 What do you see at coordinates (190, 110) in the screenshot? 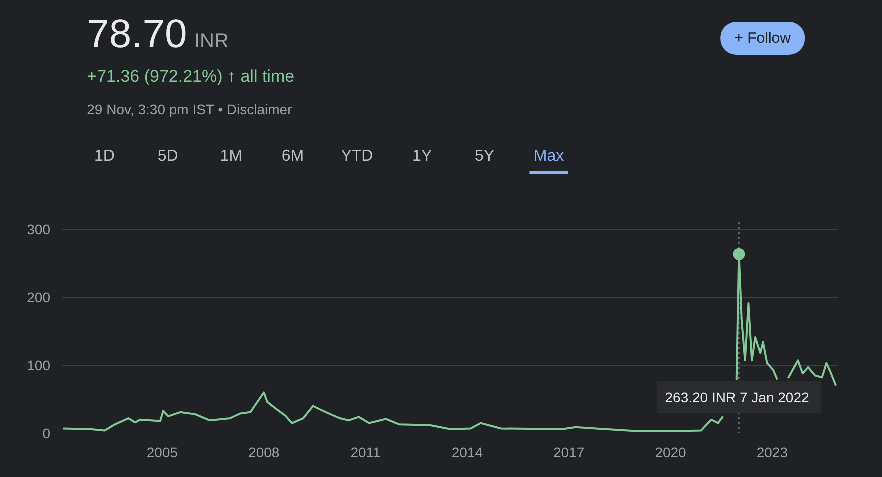
I see `text: 29 Nov, 3:30 pm IST • Disclaimer` at bounding box center [190, 110].